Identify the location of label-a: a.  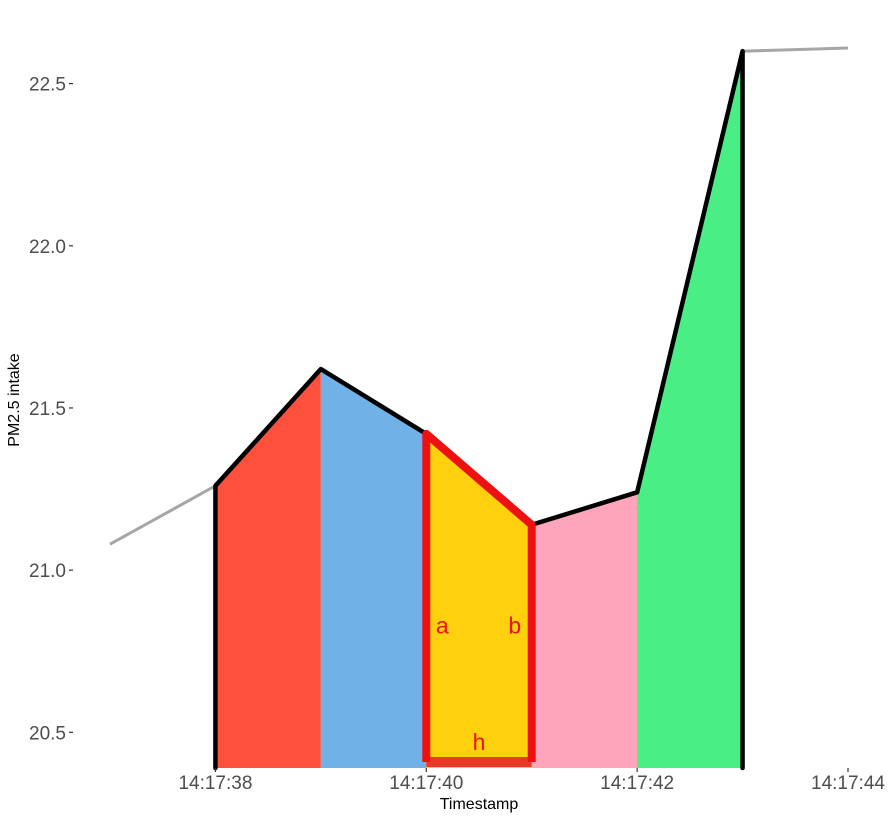
(442, 625).